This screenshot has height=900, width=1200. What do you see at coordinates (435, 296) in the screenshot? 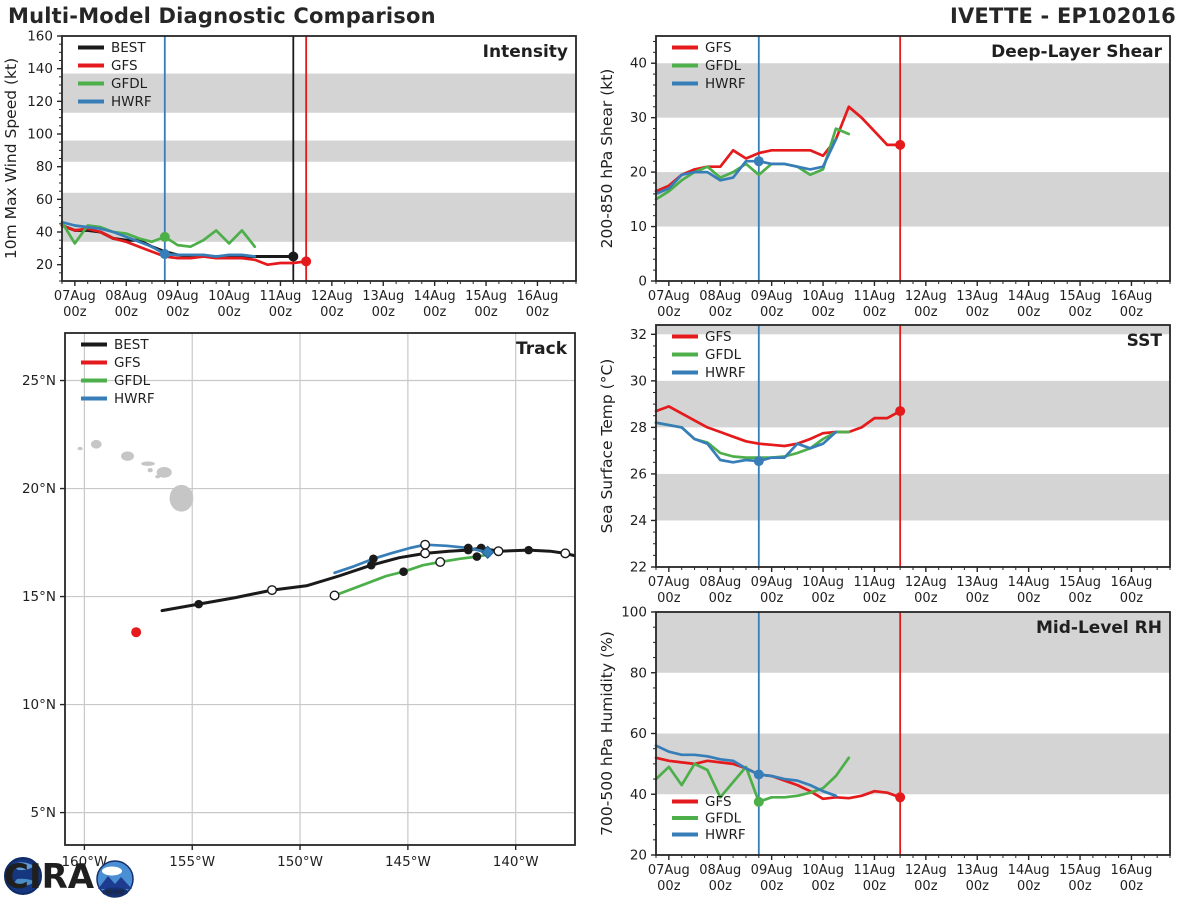
I see `svg-text: 14Aug` at bounding box center [435, 296].